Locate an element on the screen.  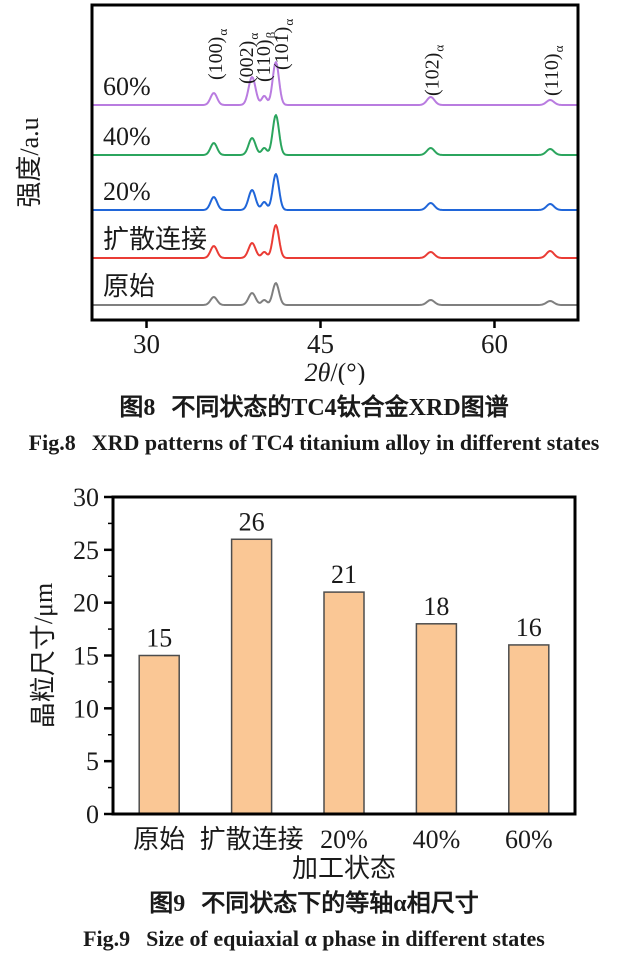
bar-category-label-2: 20% is located at coordinates (344, 839).